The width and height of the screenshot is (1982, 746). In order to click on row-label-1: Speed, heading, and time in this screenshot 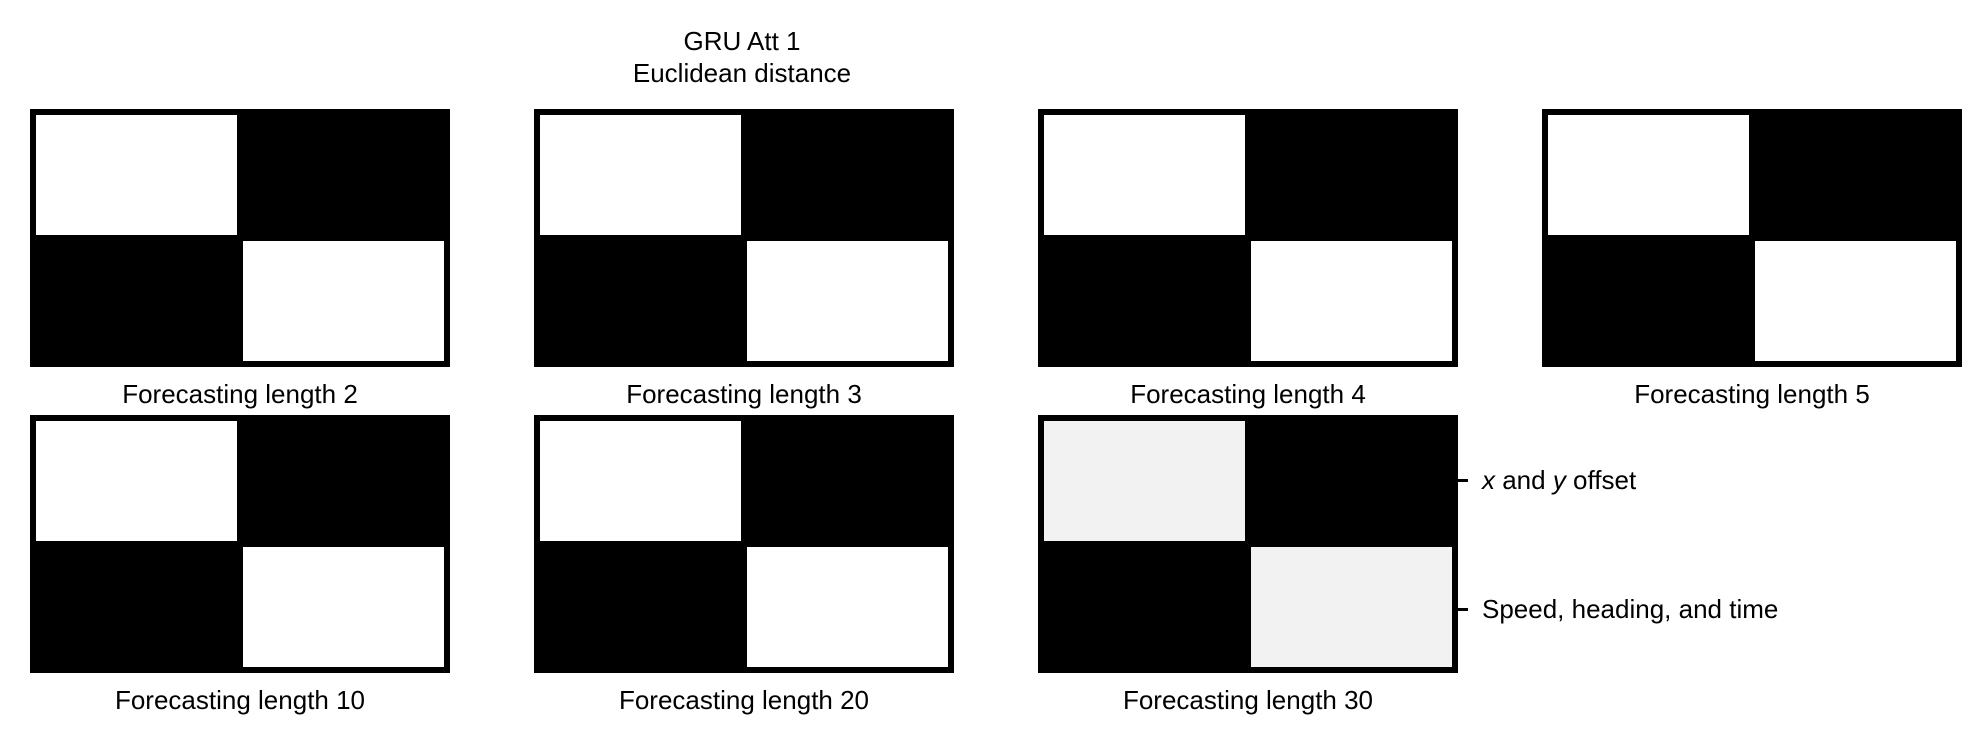, I will do `click(1630, 609)`.